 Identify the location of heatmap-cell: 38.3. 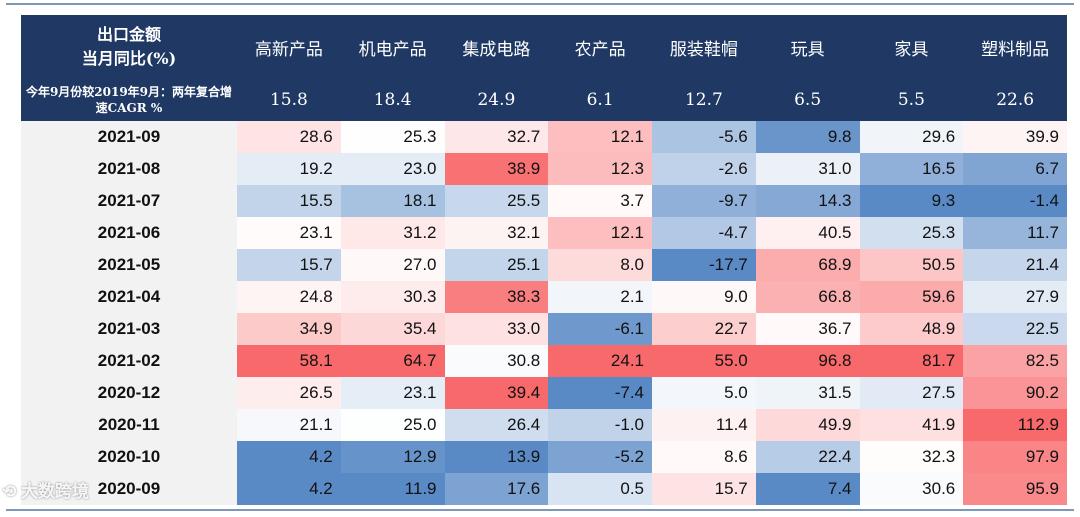
(496, 297).